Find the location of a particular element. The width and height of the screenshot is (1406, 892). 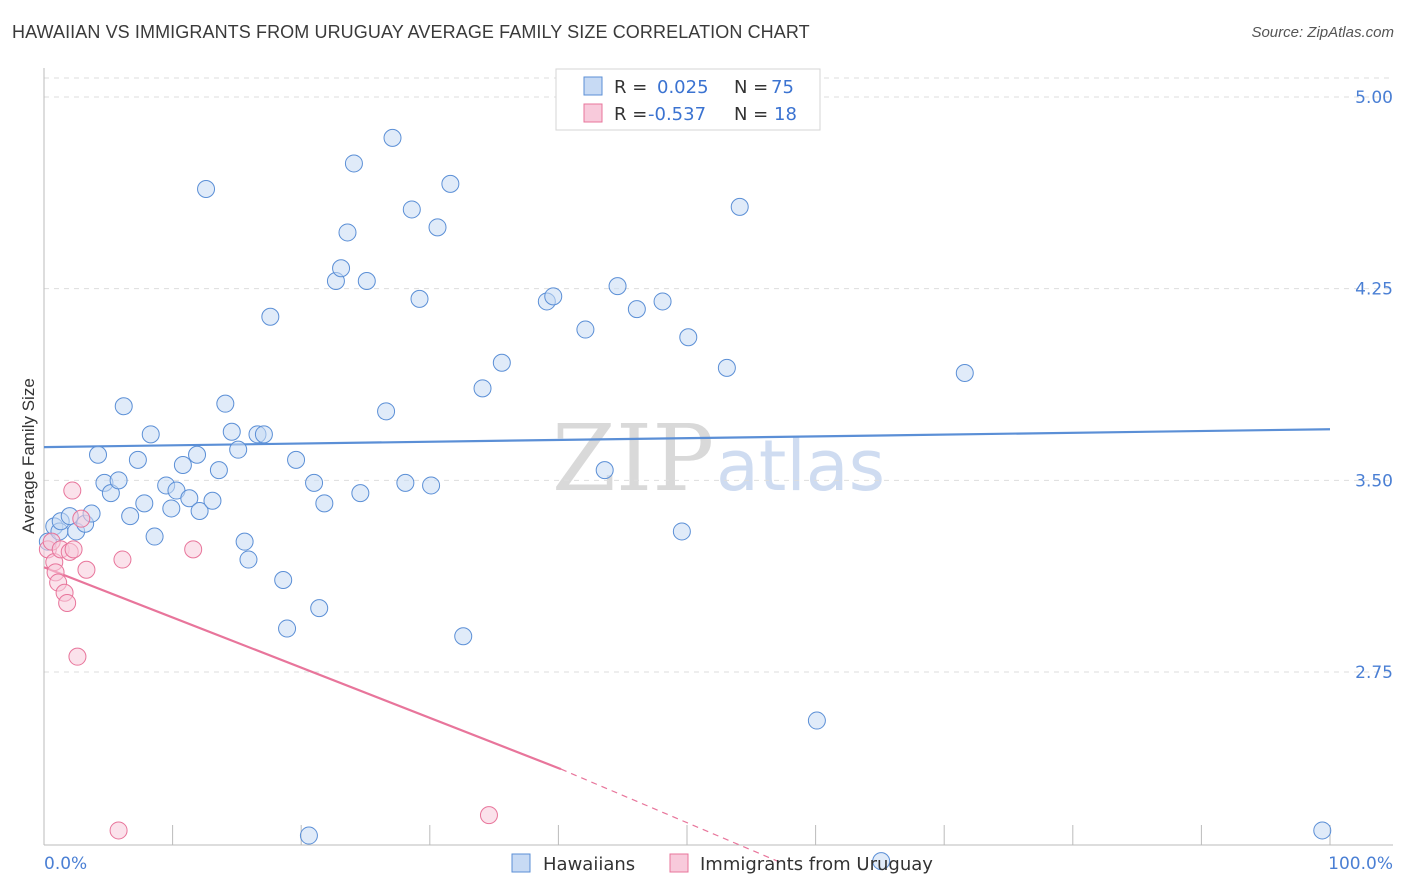

legend-r-label-1: R = is located at coordinates (630, 87).